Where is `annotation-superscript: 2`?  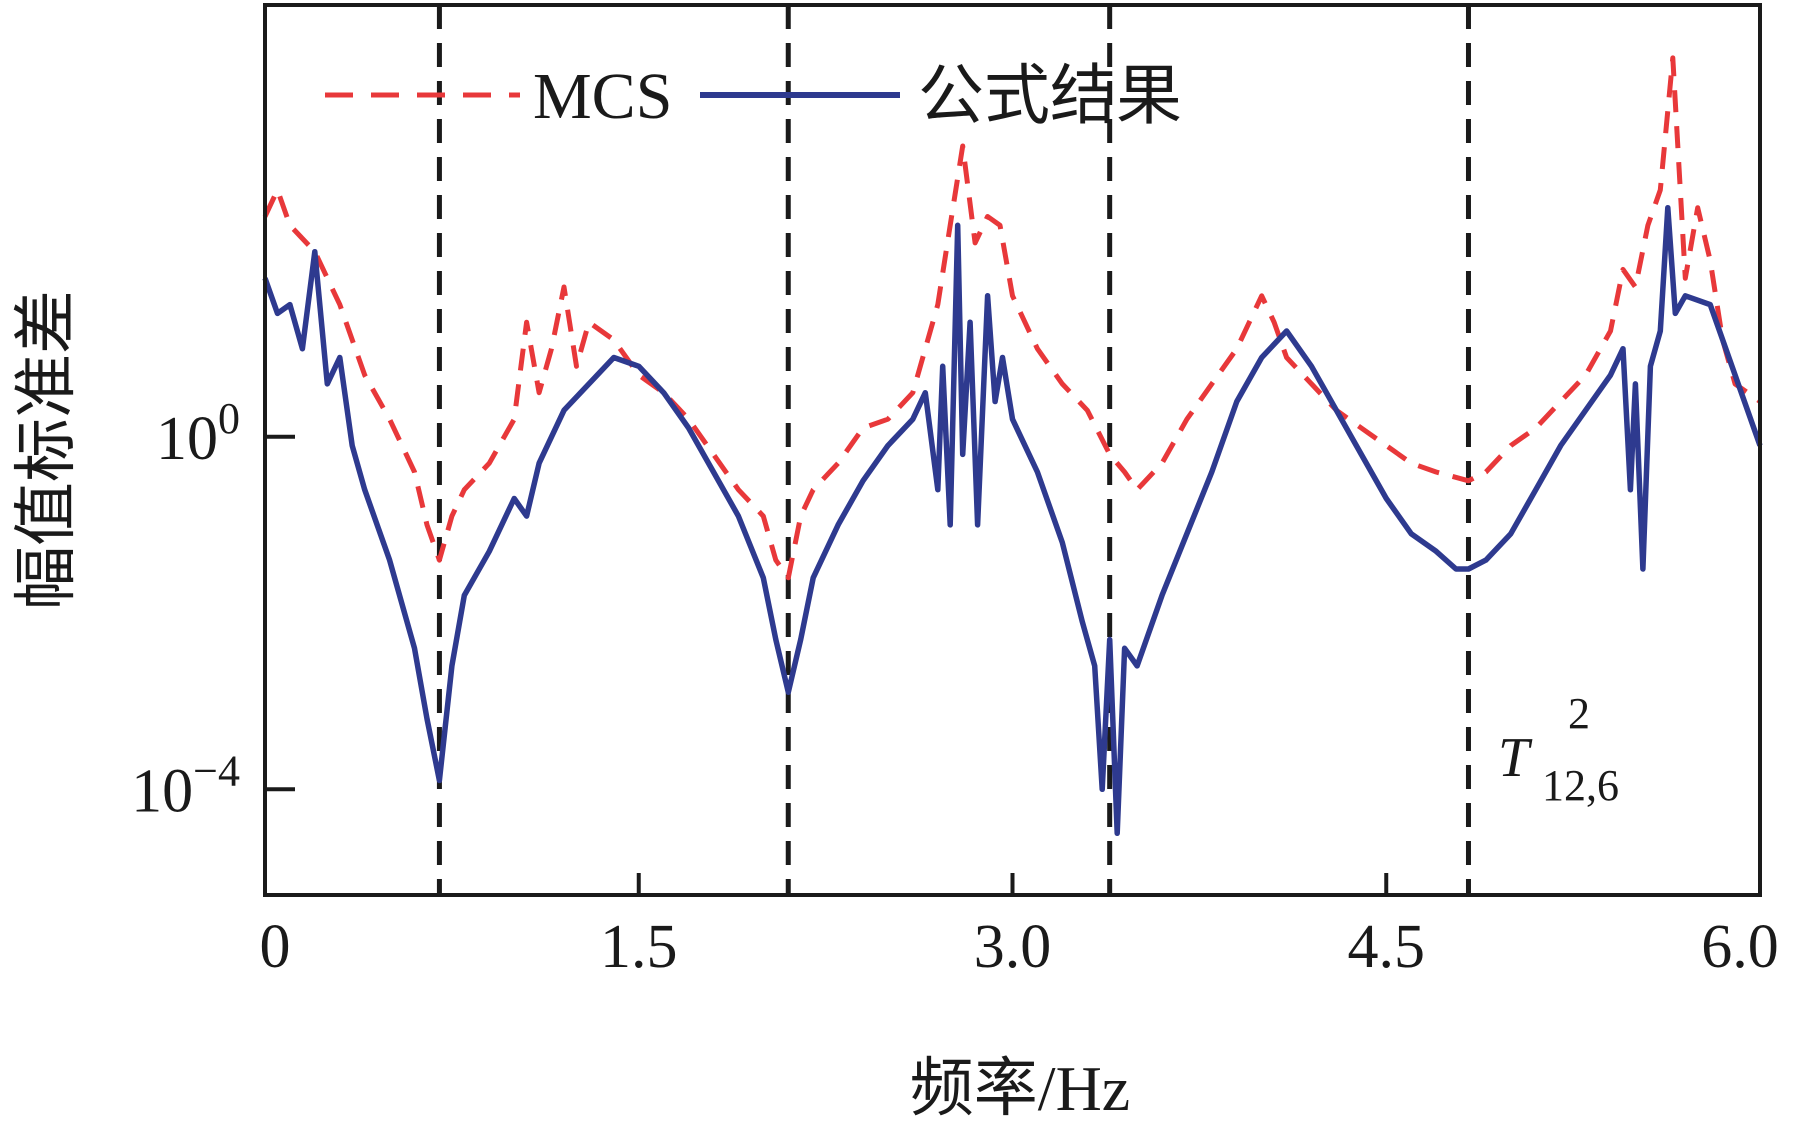
annotation-superscript: 2 is located at coordinates (1579, 713).